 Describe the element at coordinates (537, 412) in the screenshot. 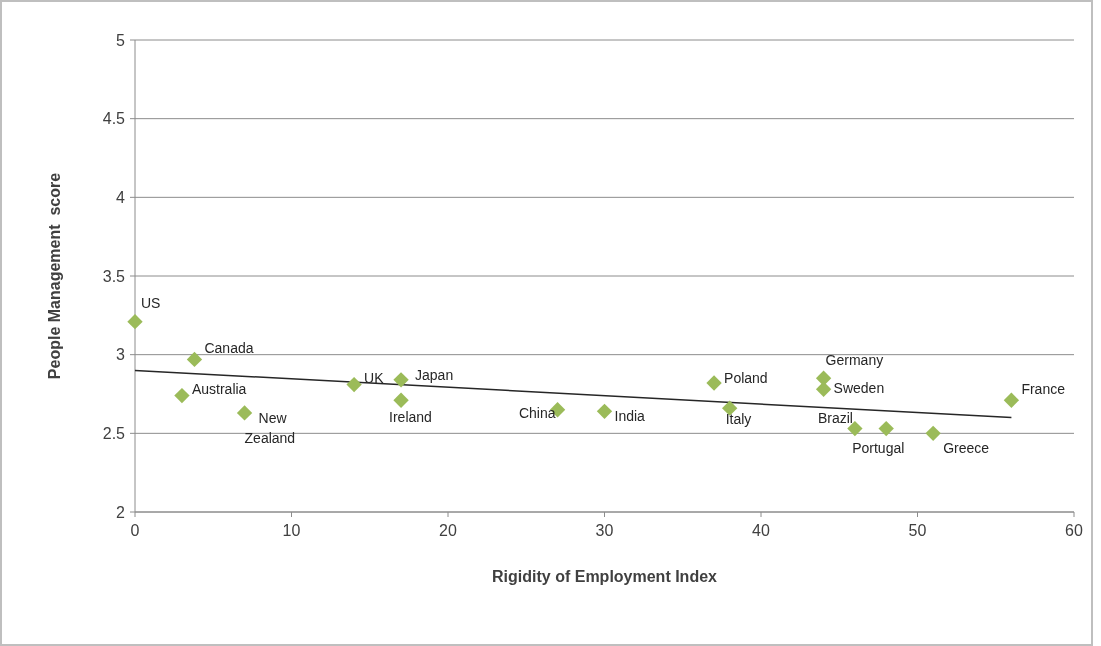

I see `annotation: China` at that location.